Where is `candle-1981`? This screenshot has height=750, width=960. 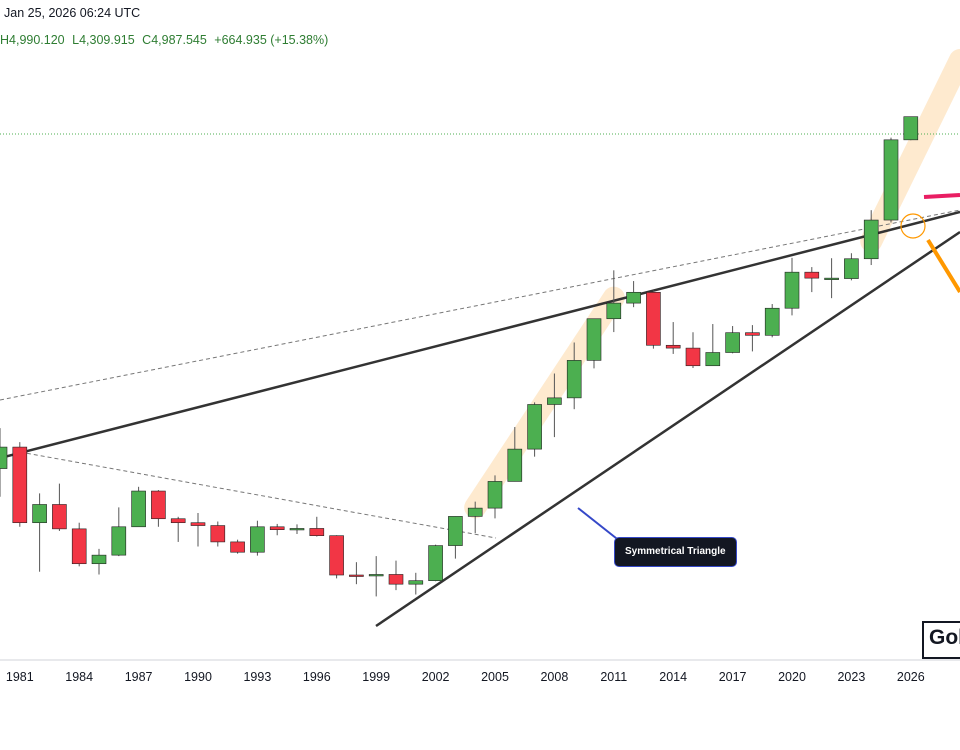
candle-1981 is located at coordinates (20, 484).